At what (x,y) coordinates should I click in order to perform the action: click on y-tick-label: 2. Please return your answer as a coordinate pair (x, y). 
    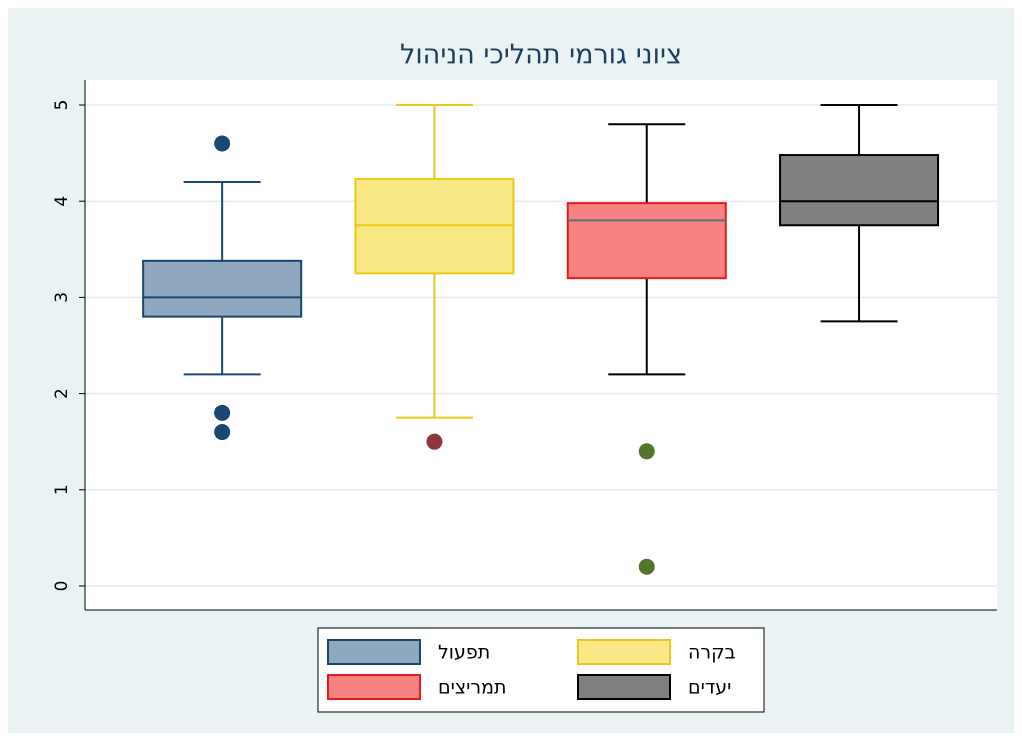
    Looking at the image, I should click on (62, 393).